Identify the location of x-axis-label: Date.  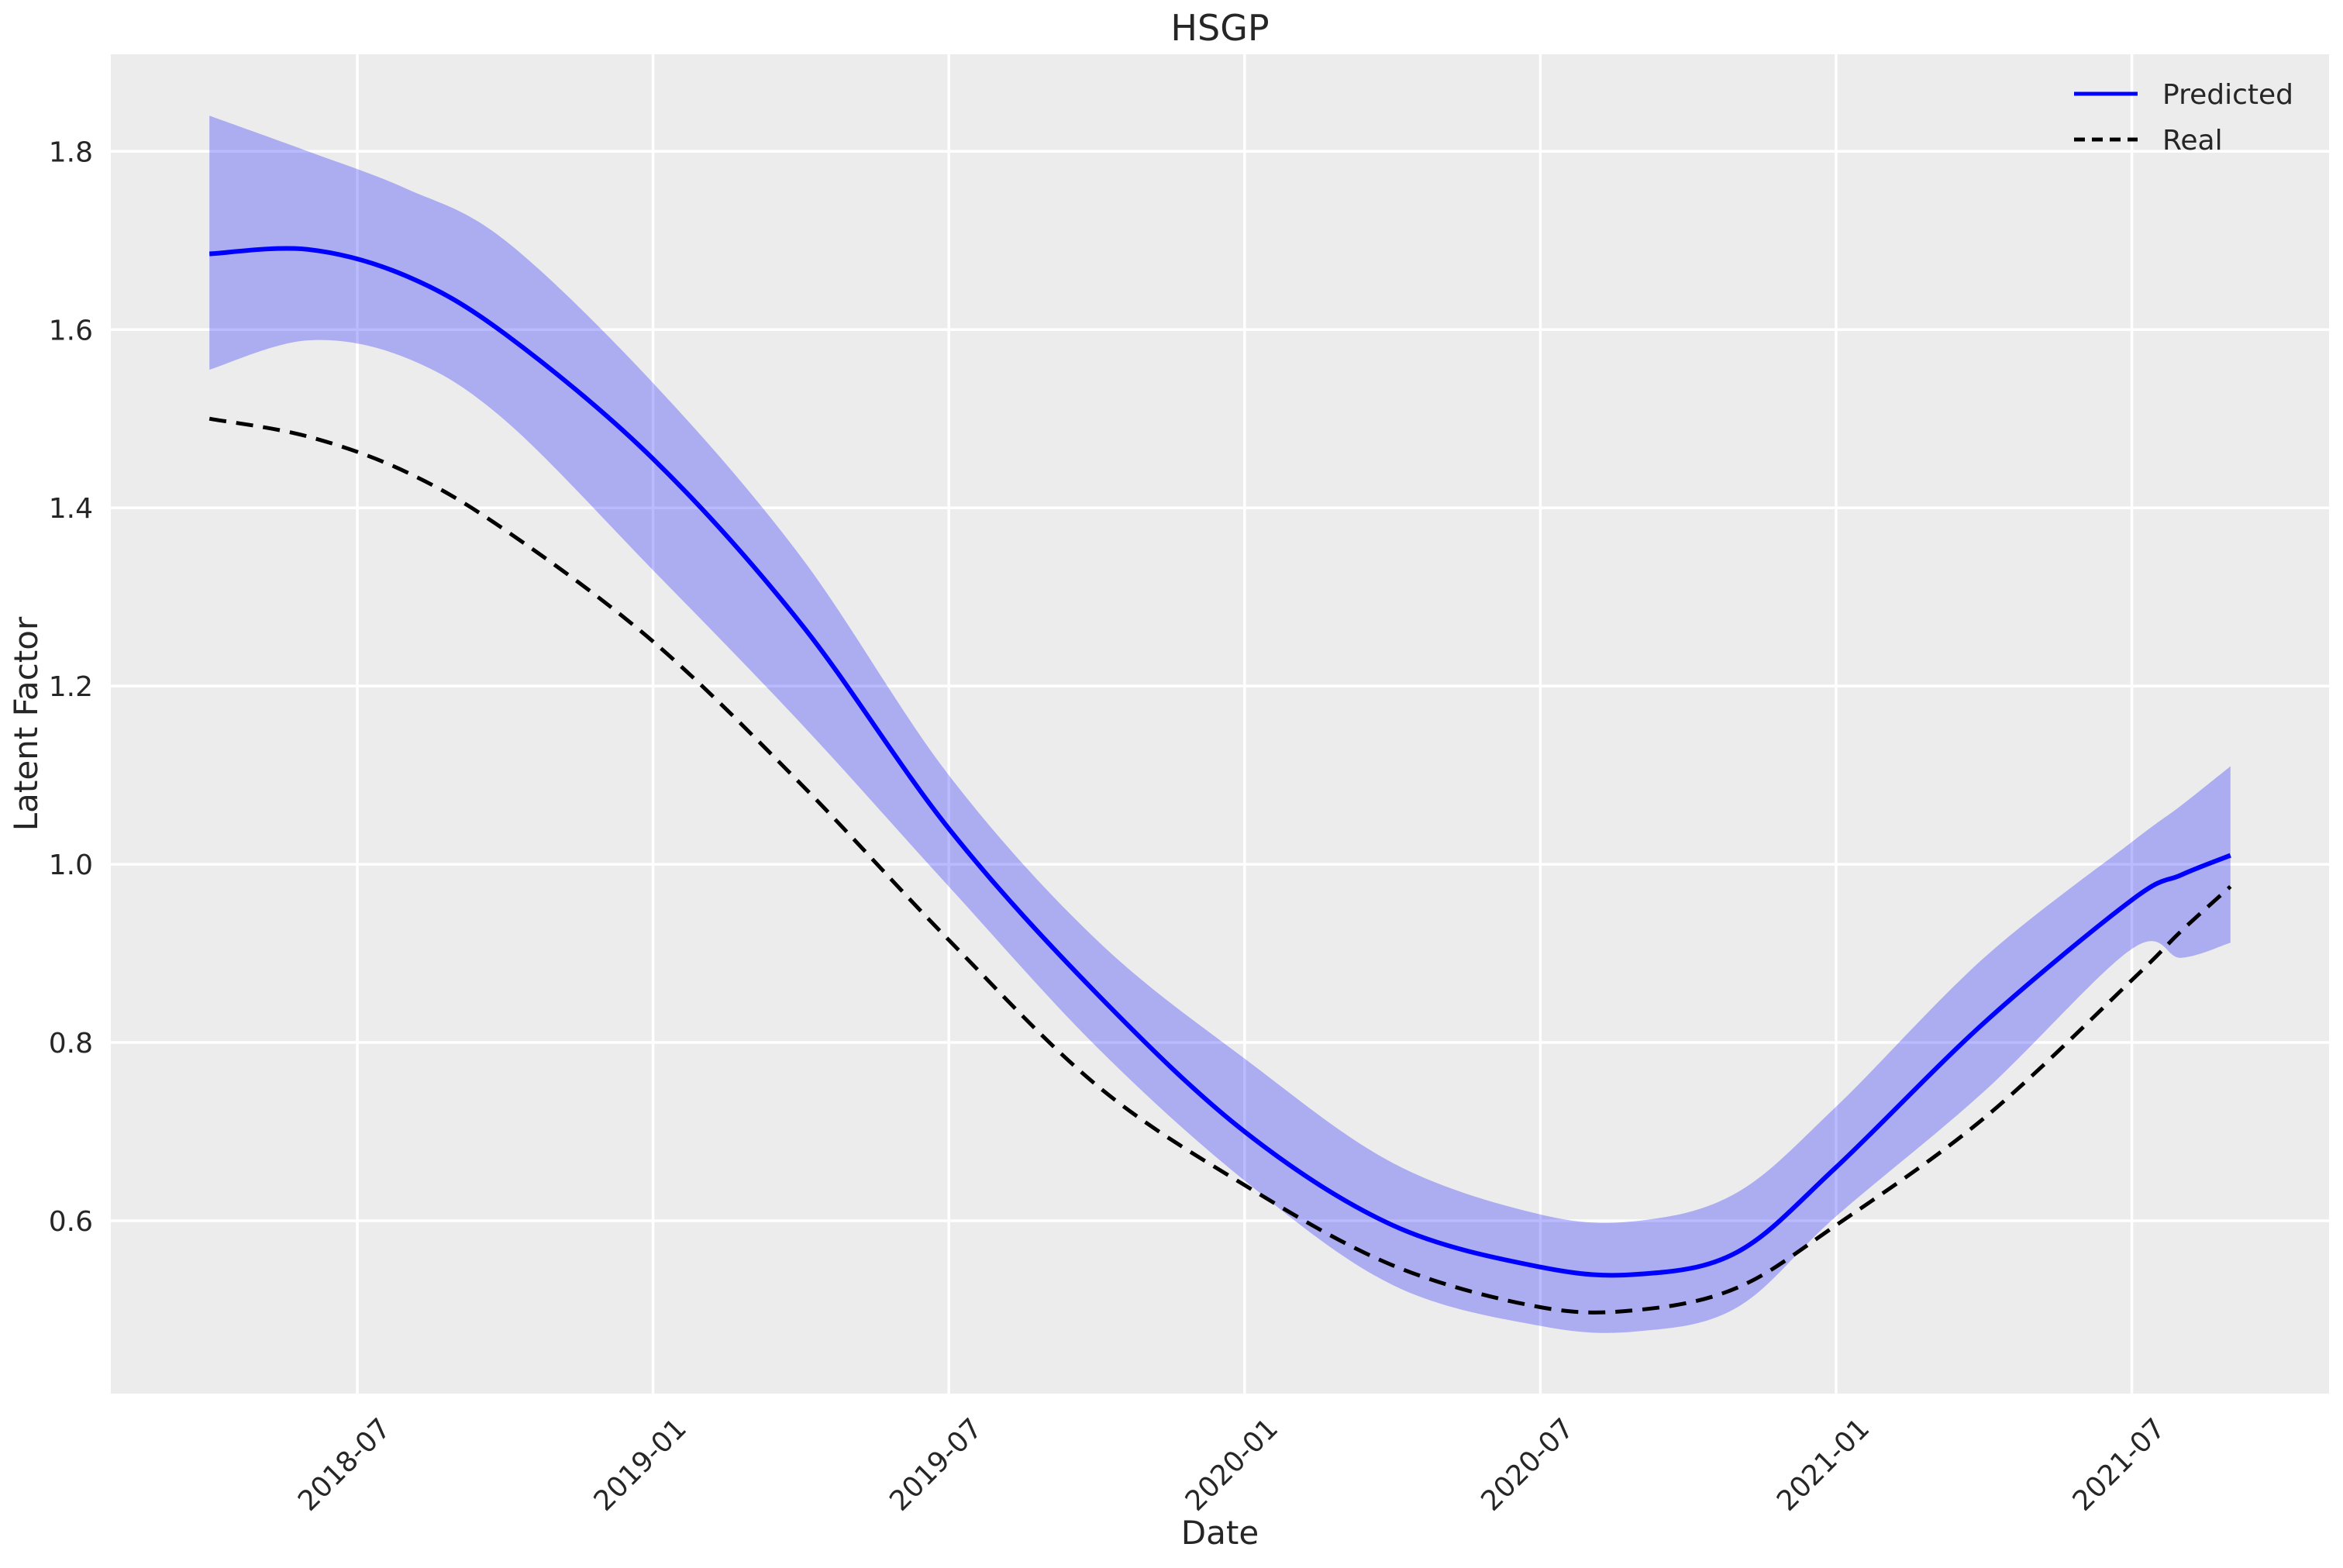
(1220, 1533).